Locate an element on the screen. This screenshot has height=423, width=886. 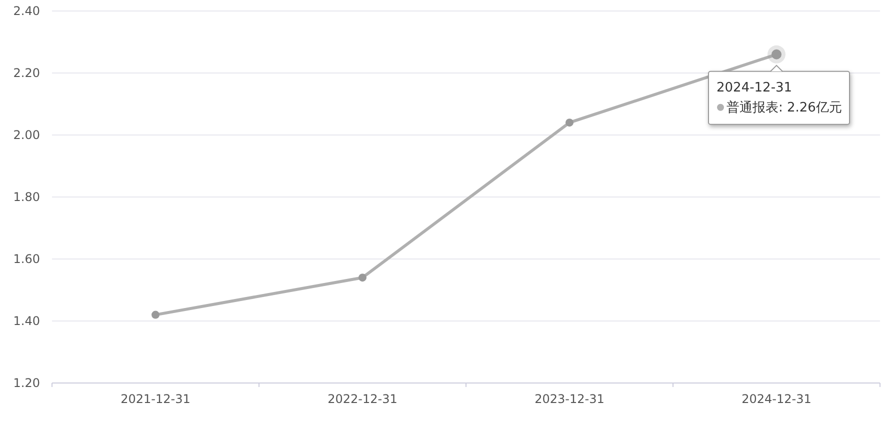
y-tick-label: 1.20 is located at coordinates (26, 383).